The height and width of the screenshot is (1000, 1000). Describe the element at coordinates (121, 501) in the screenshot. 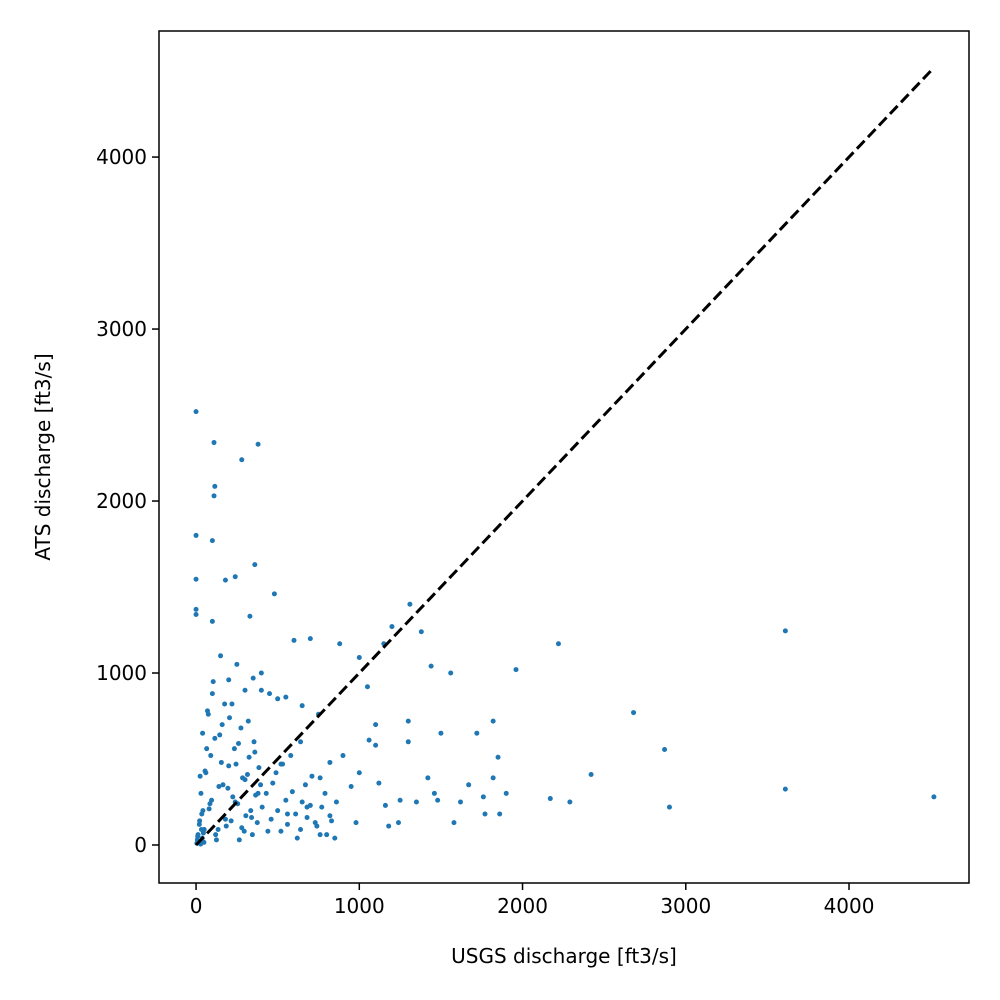

I see `y-tick-label: 2000` at that location.